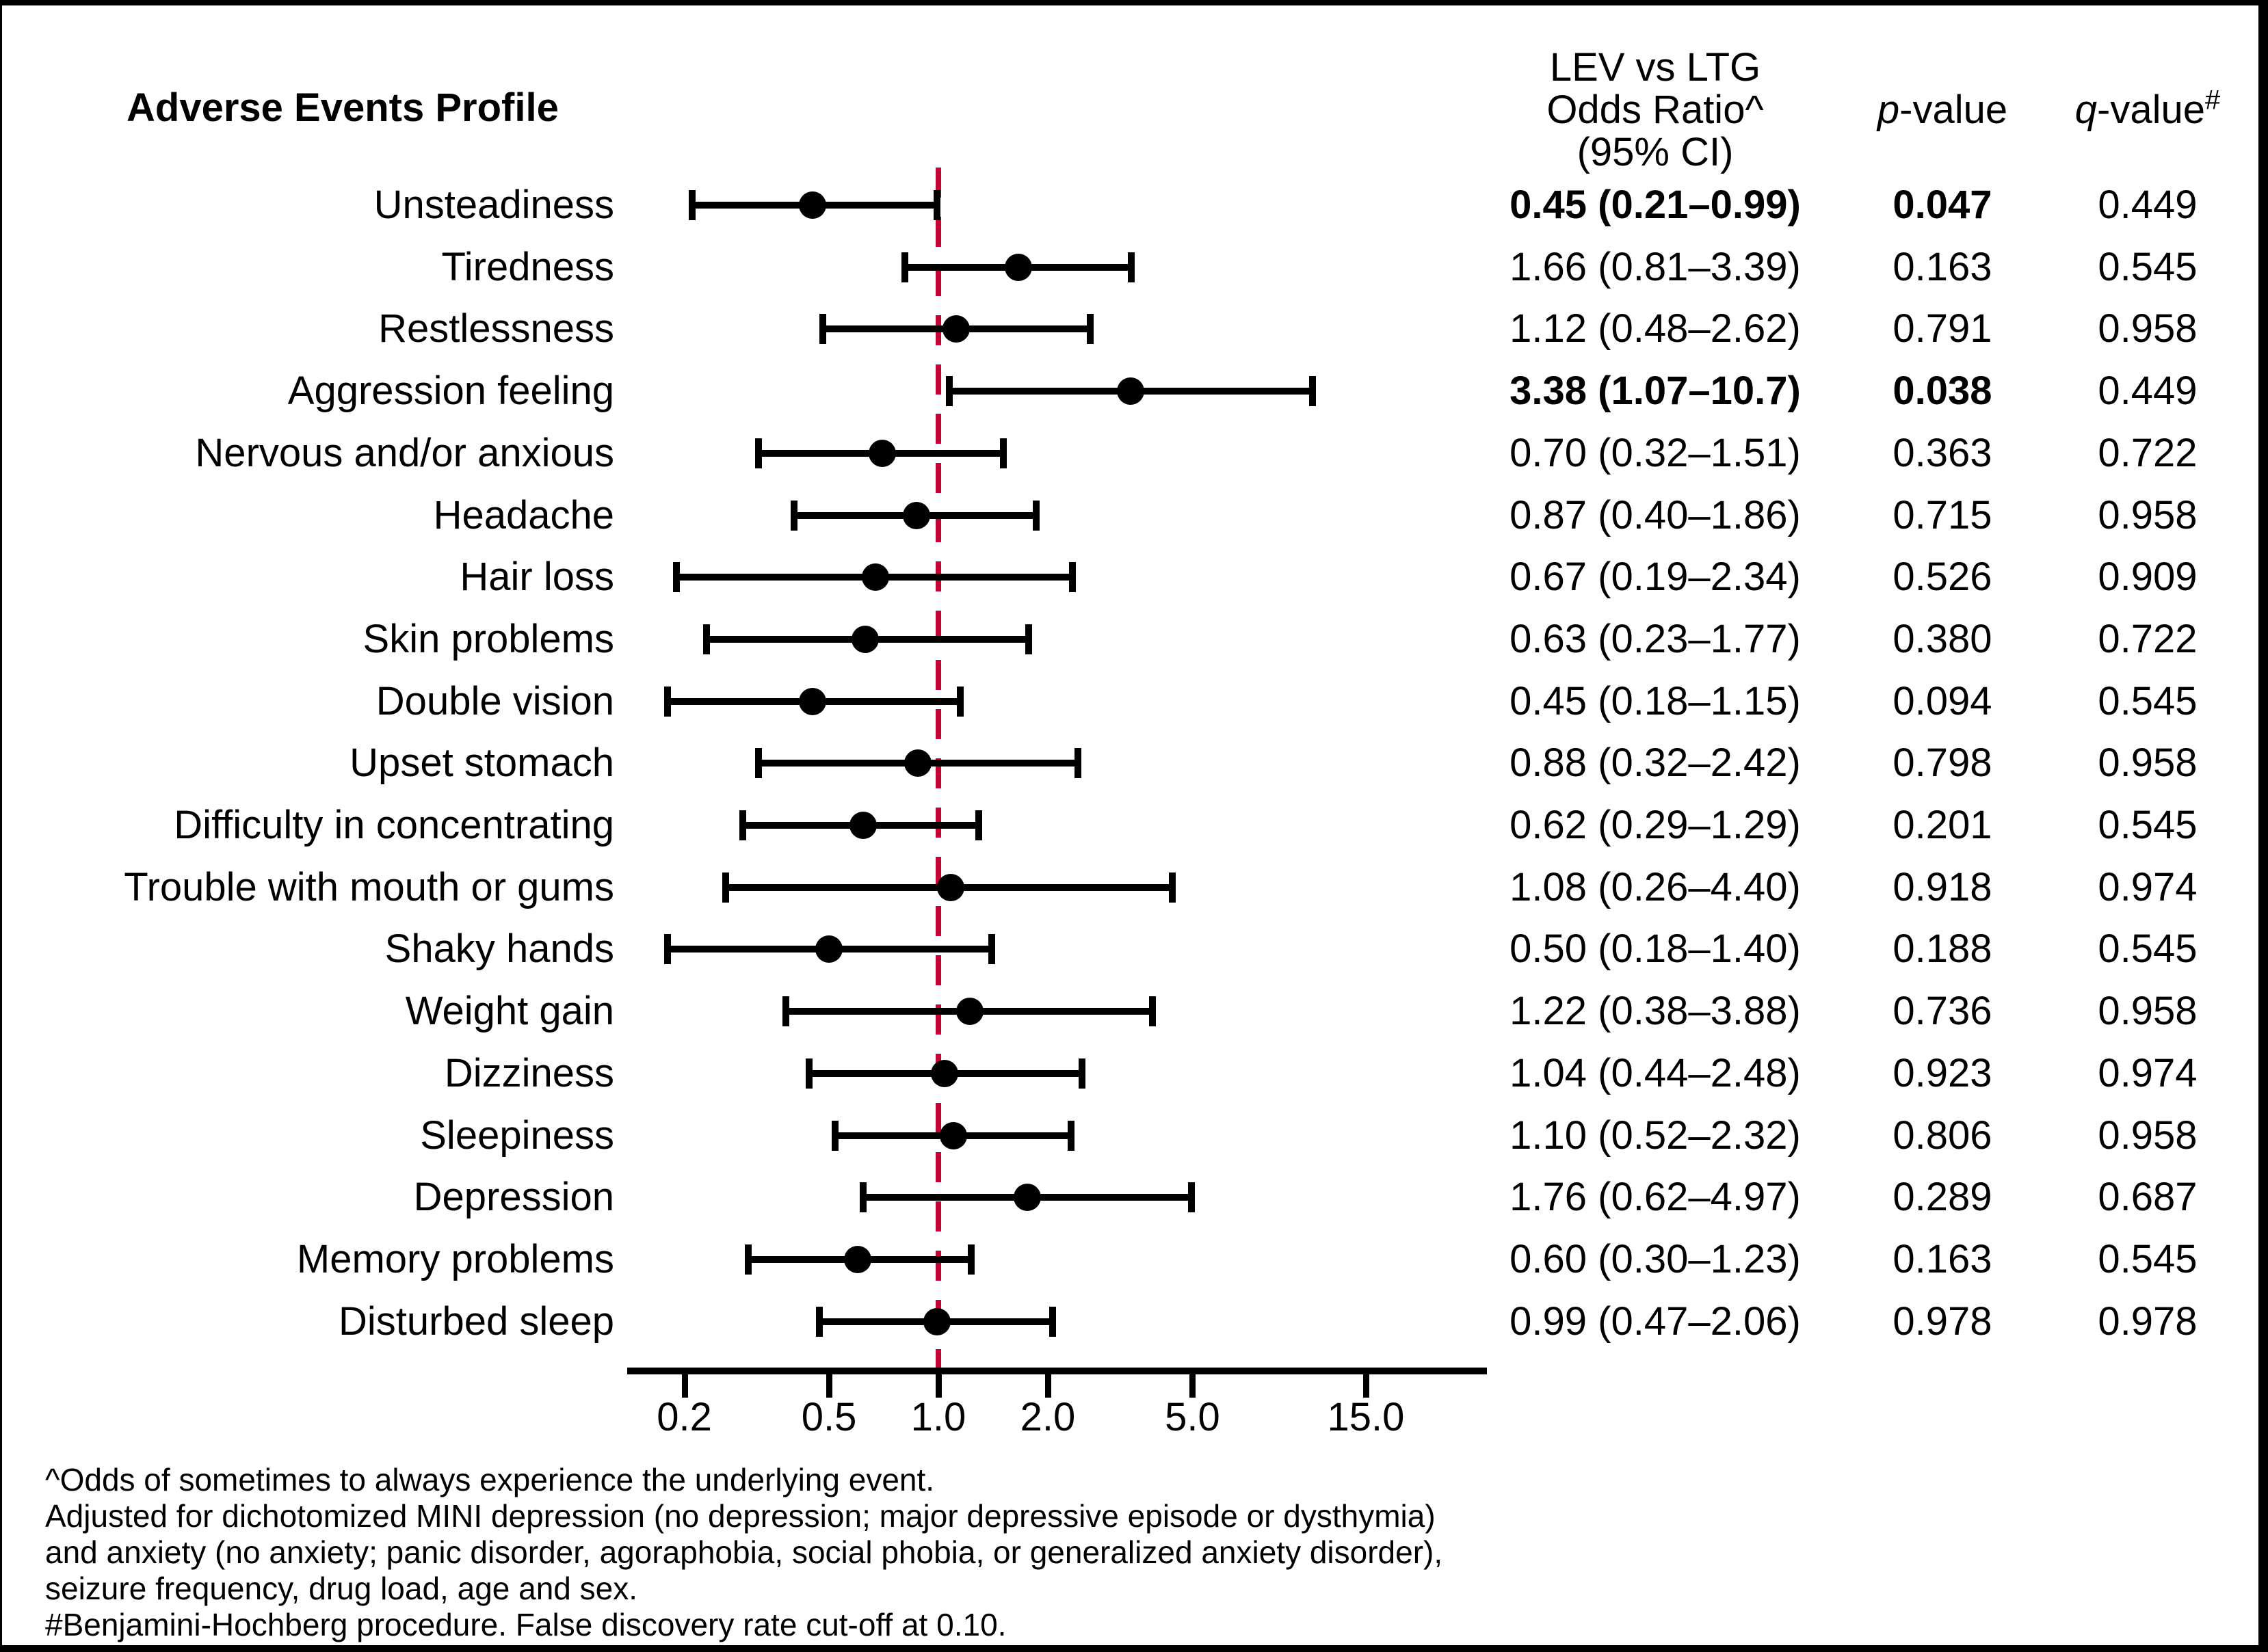 The height and width of the screenshot is (1652, 2268). Describe the element at coordinates (1942, 205) in the screenshot. I see `p-value: 0.047` at that location.